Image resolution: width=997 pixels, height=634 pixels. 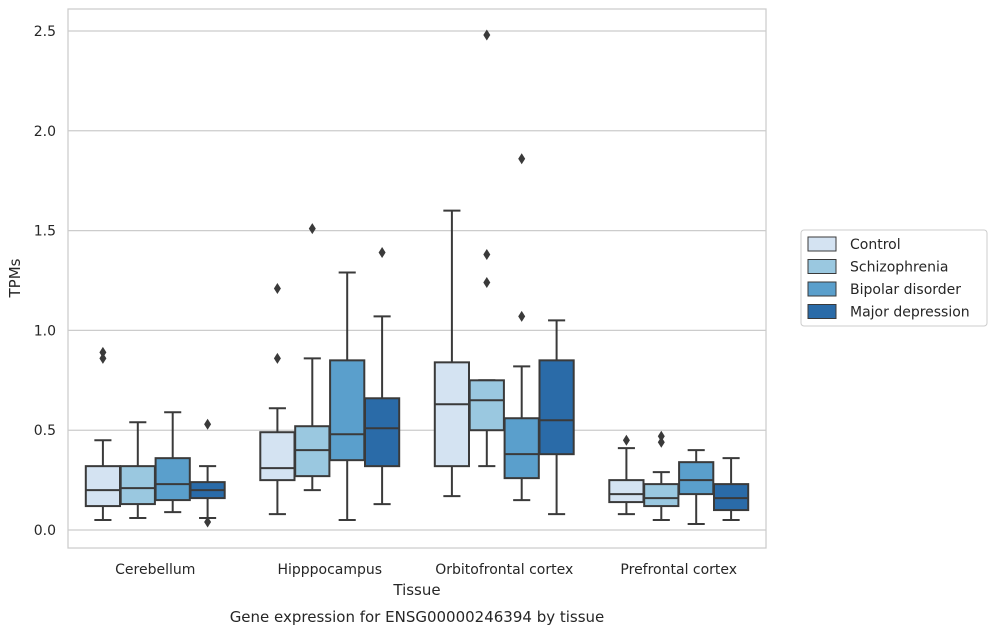 I want to click on legend-label: Control, so click(x=875, y=245).